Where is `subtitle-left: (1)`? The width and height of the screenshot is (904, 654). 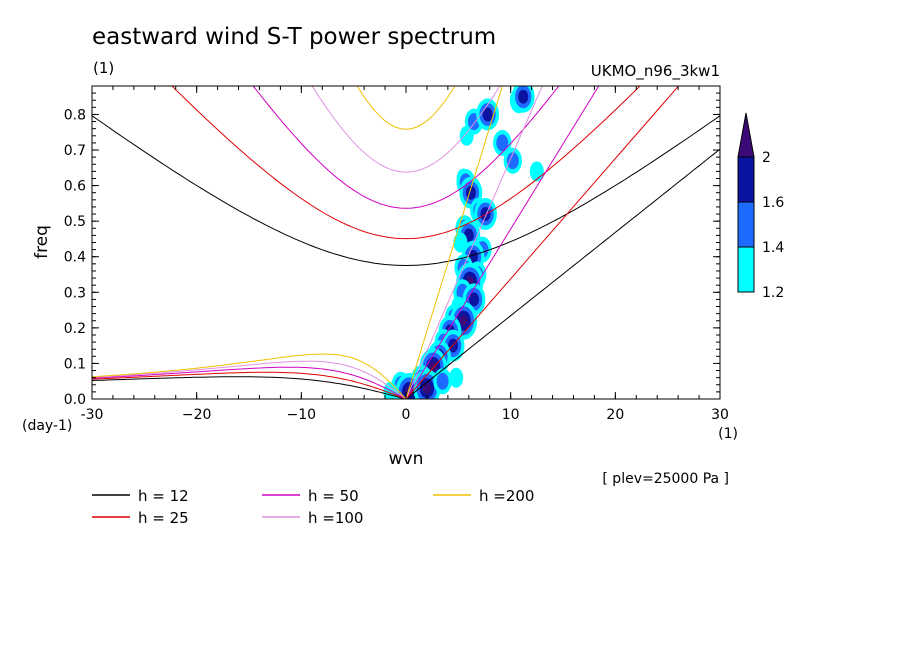
subtitle-left: (1) is located at coordinates (103, 68).